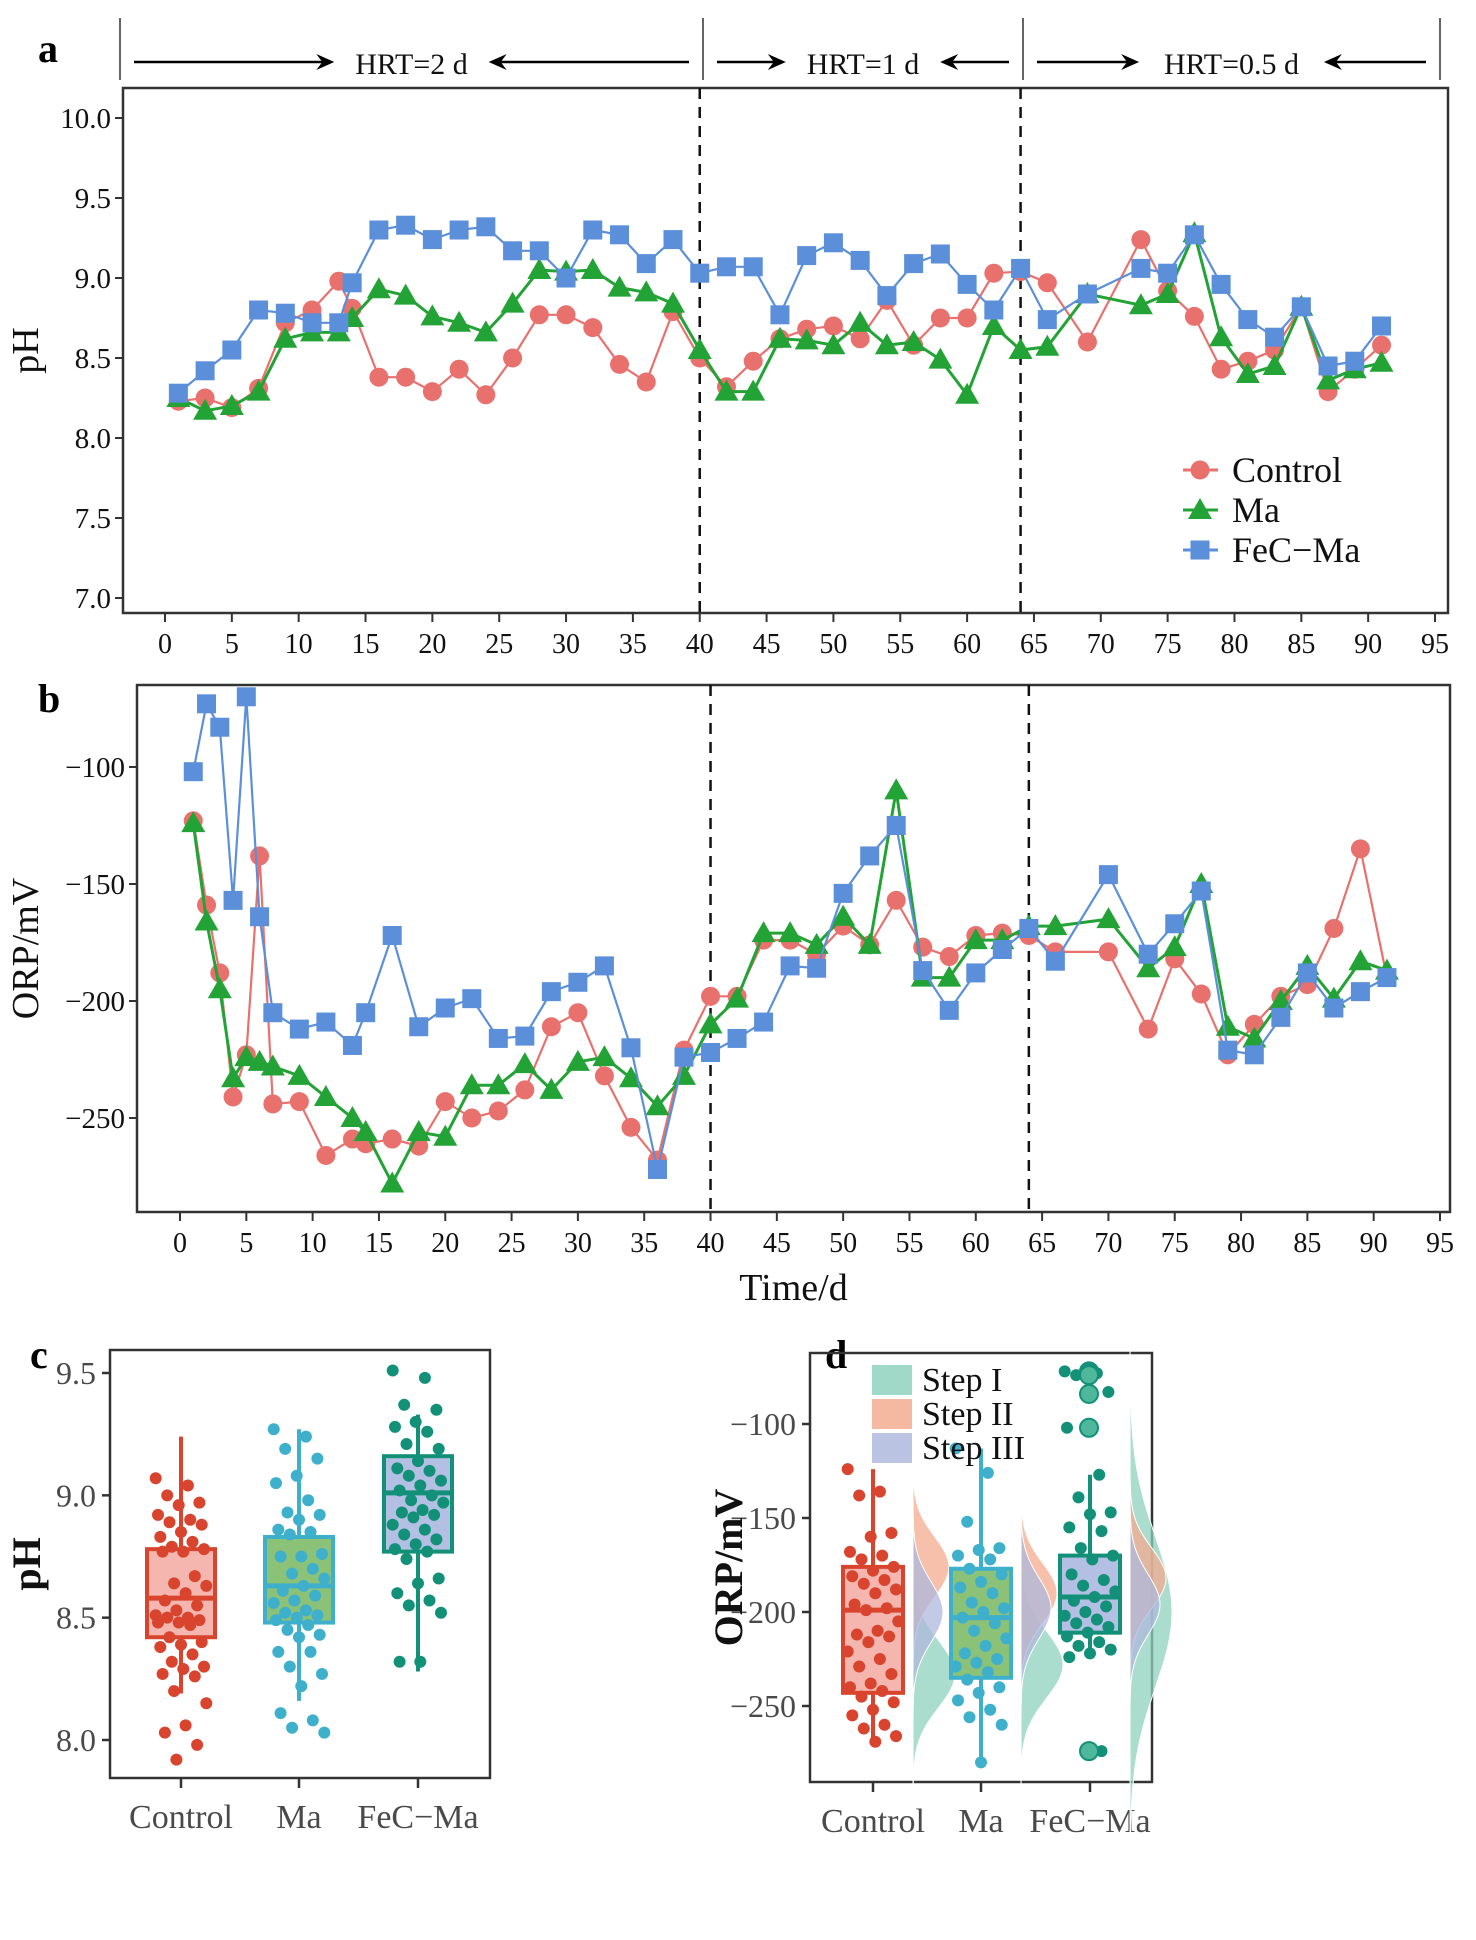 The width and height of the screenshot is (1476, 1940). What do you see at coordinates (499, 644) in the screenshot?
I see `x-tick-label: 25` at bounding box center [499, 644].